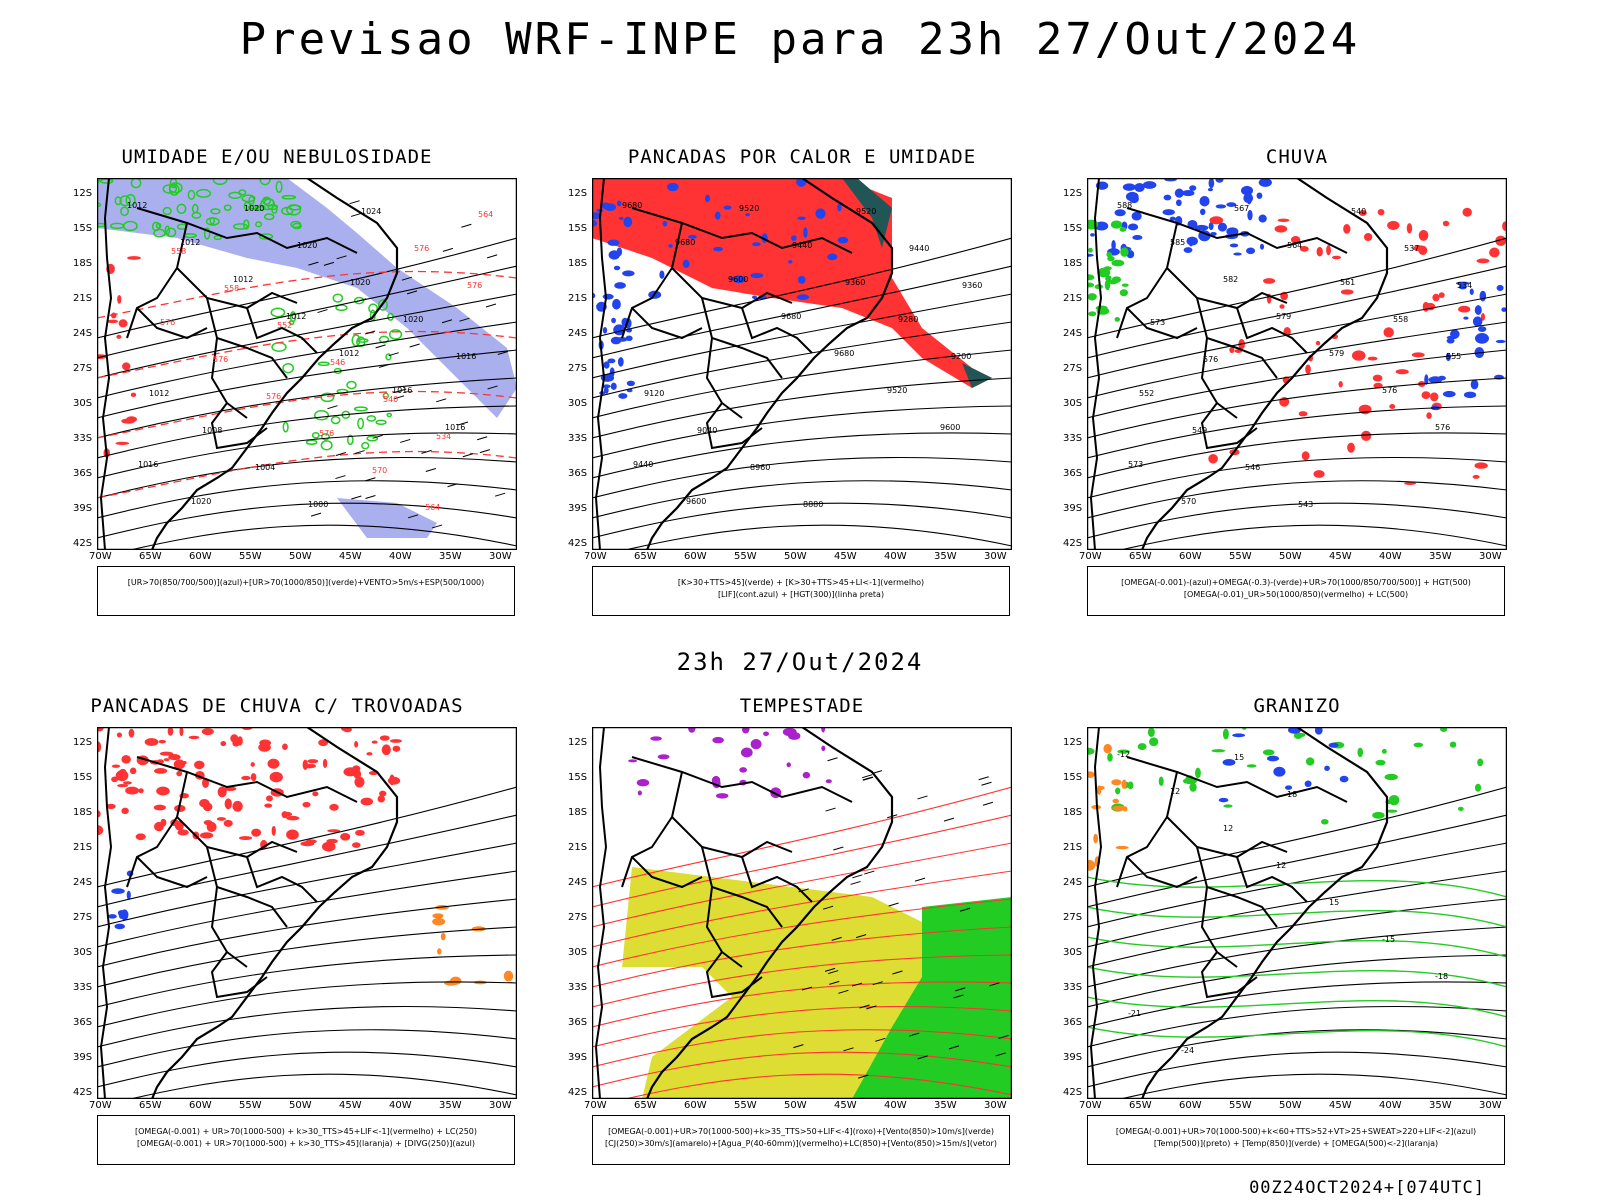  I want to click on contour-label: 1004, so click(265, 467).